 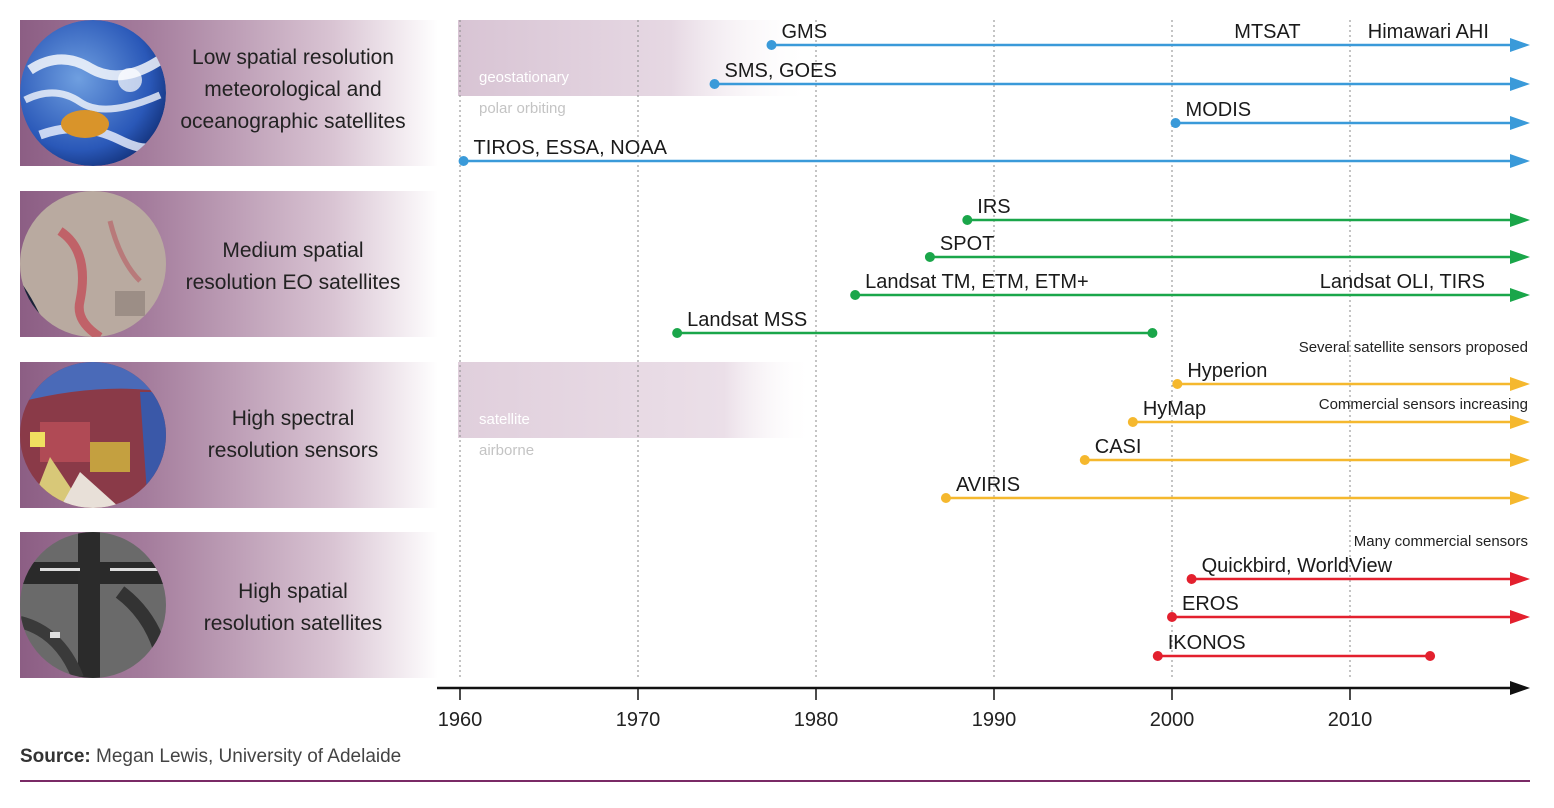 I want to click on timeline-bar: Quickbird, WorldView, so click(x=1358, y=570).